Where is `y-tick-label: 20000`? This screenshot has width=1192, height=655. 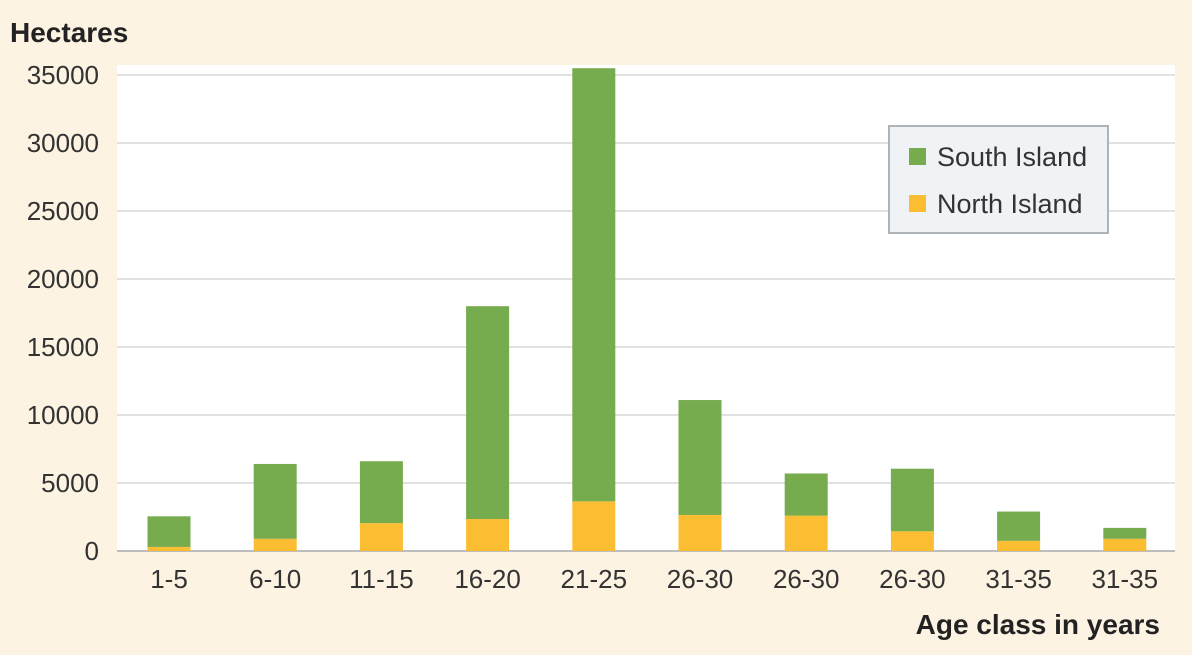 y-tick-label: 20000 is located at coordinates (63, 279).